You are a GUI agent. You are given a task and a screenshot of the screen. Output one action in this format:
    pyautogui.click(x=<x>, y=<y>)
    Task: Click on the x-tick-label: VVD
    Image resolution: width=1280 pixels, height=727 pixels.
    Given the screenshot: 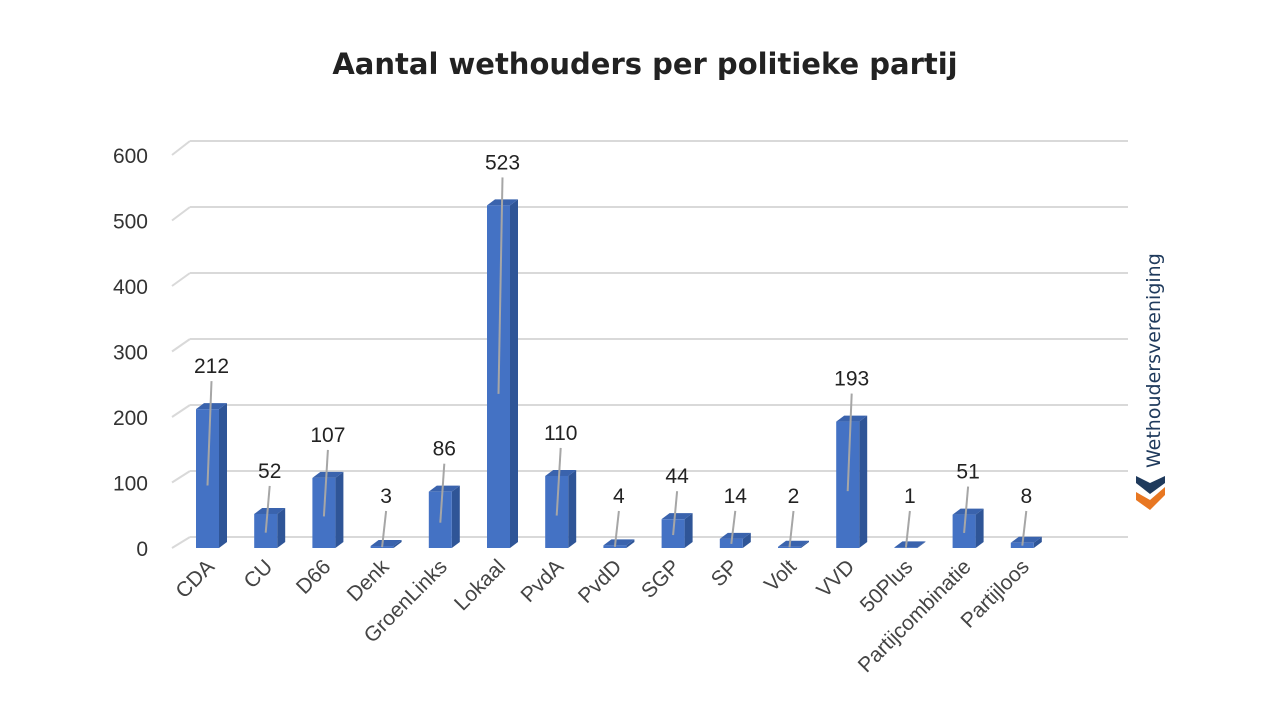 What is the action you would take?
    pyautogui.click(x=835, y=578)
    